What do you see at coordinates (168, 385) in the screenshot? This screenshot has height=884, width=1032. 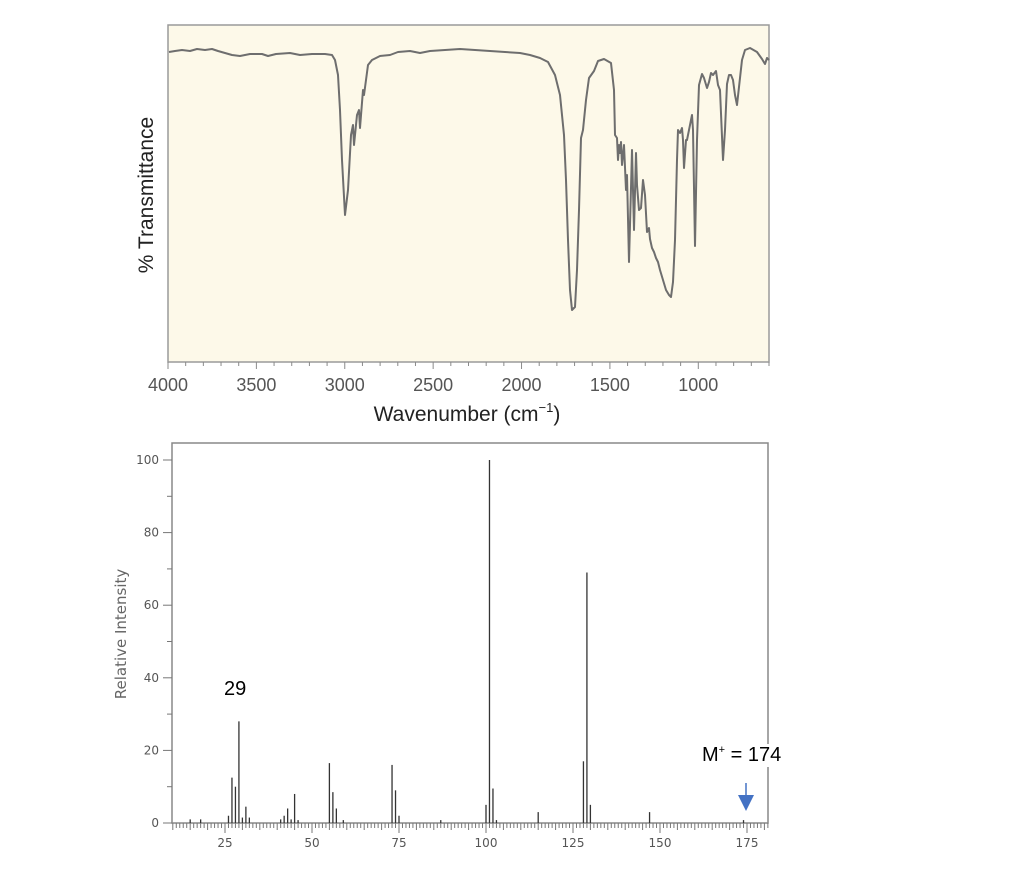 I see `ir-x-tick-label: 4000` at bounding box center [168, 385].